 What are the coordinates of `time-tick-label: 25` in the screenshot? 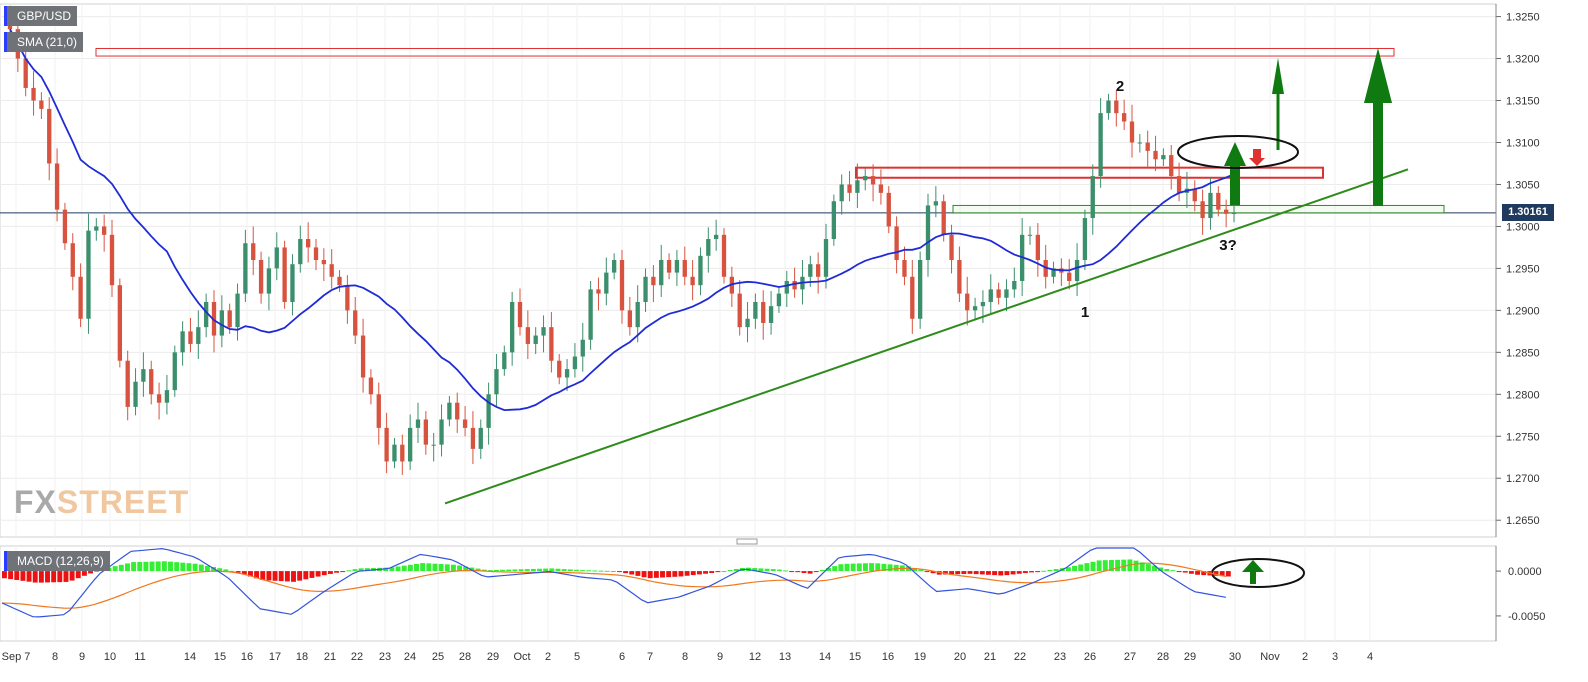 It's located at (438, 657).